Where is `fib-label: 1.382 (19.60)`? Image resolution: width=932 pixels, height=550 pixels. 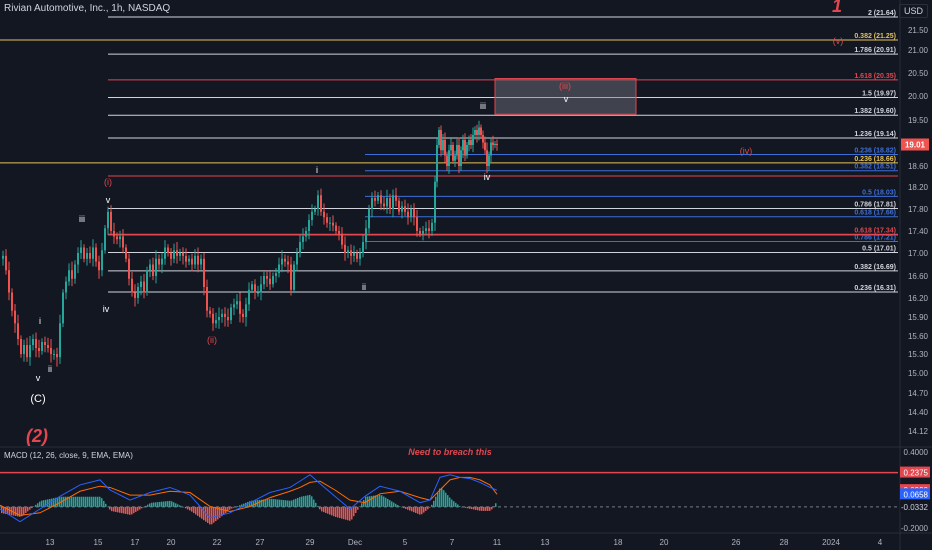
fib-label: 1.382 (19.60) is located at coordinates (875, 111).